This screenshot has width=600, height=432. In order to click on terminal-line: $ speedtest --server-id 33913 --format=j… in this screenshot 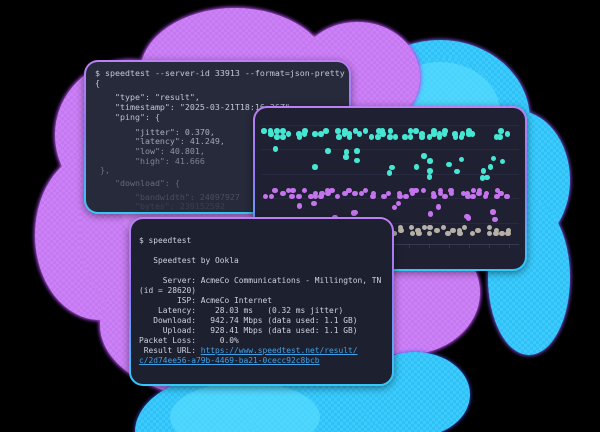, I will do `click(220, 73)`.